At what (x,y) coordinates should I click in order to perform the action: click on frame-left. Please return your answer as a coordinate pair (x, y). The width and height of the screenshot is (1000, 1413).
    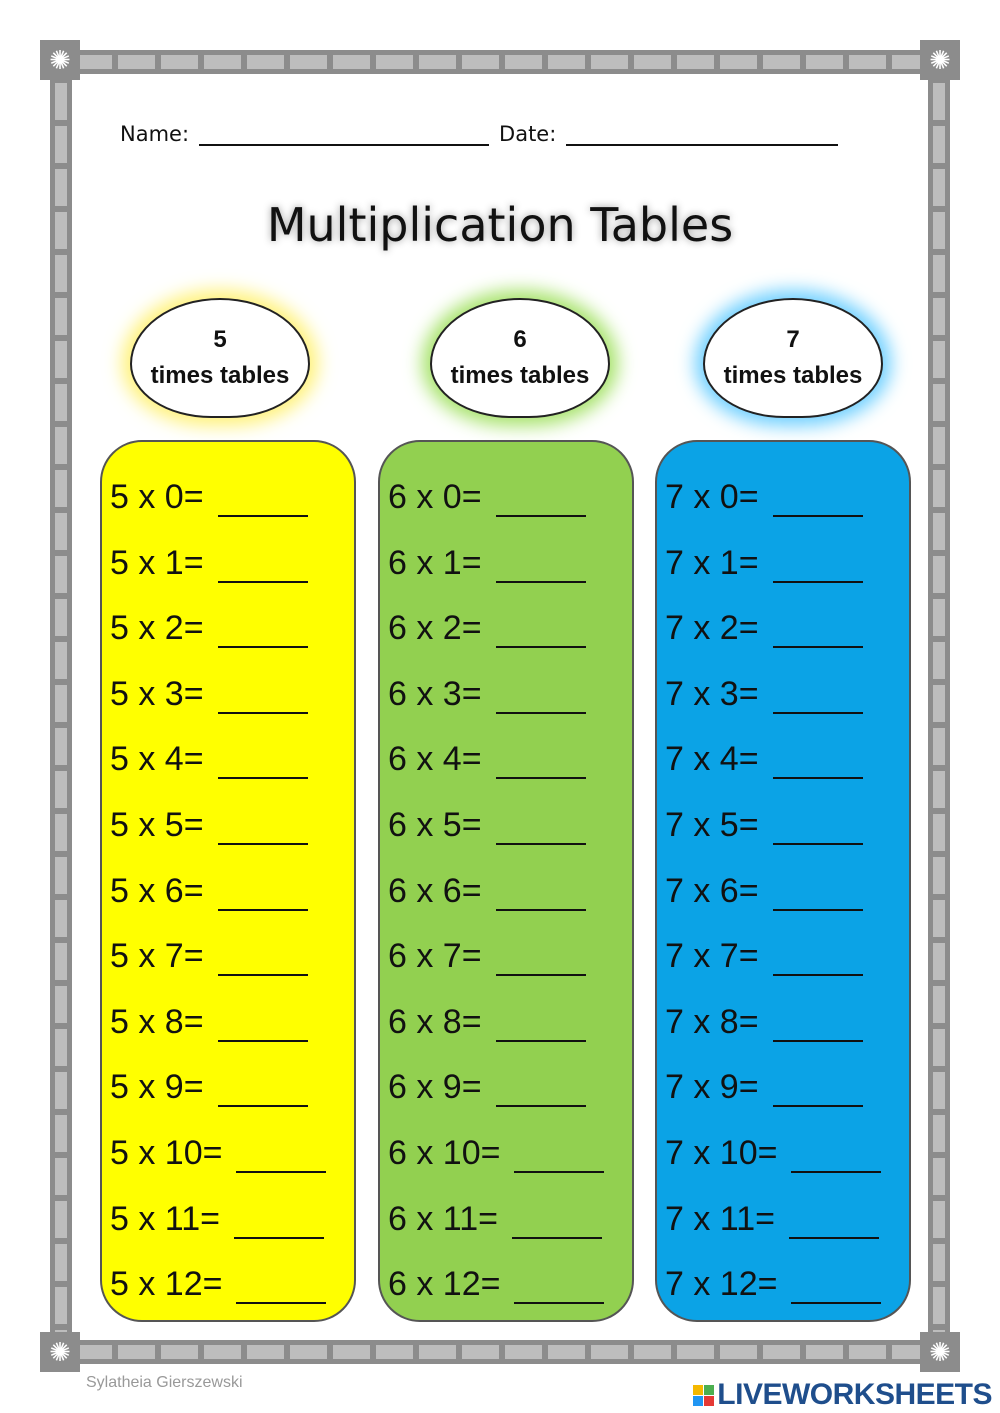
    Looking at the image, I should click on (61, 706).